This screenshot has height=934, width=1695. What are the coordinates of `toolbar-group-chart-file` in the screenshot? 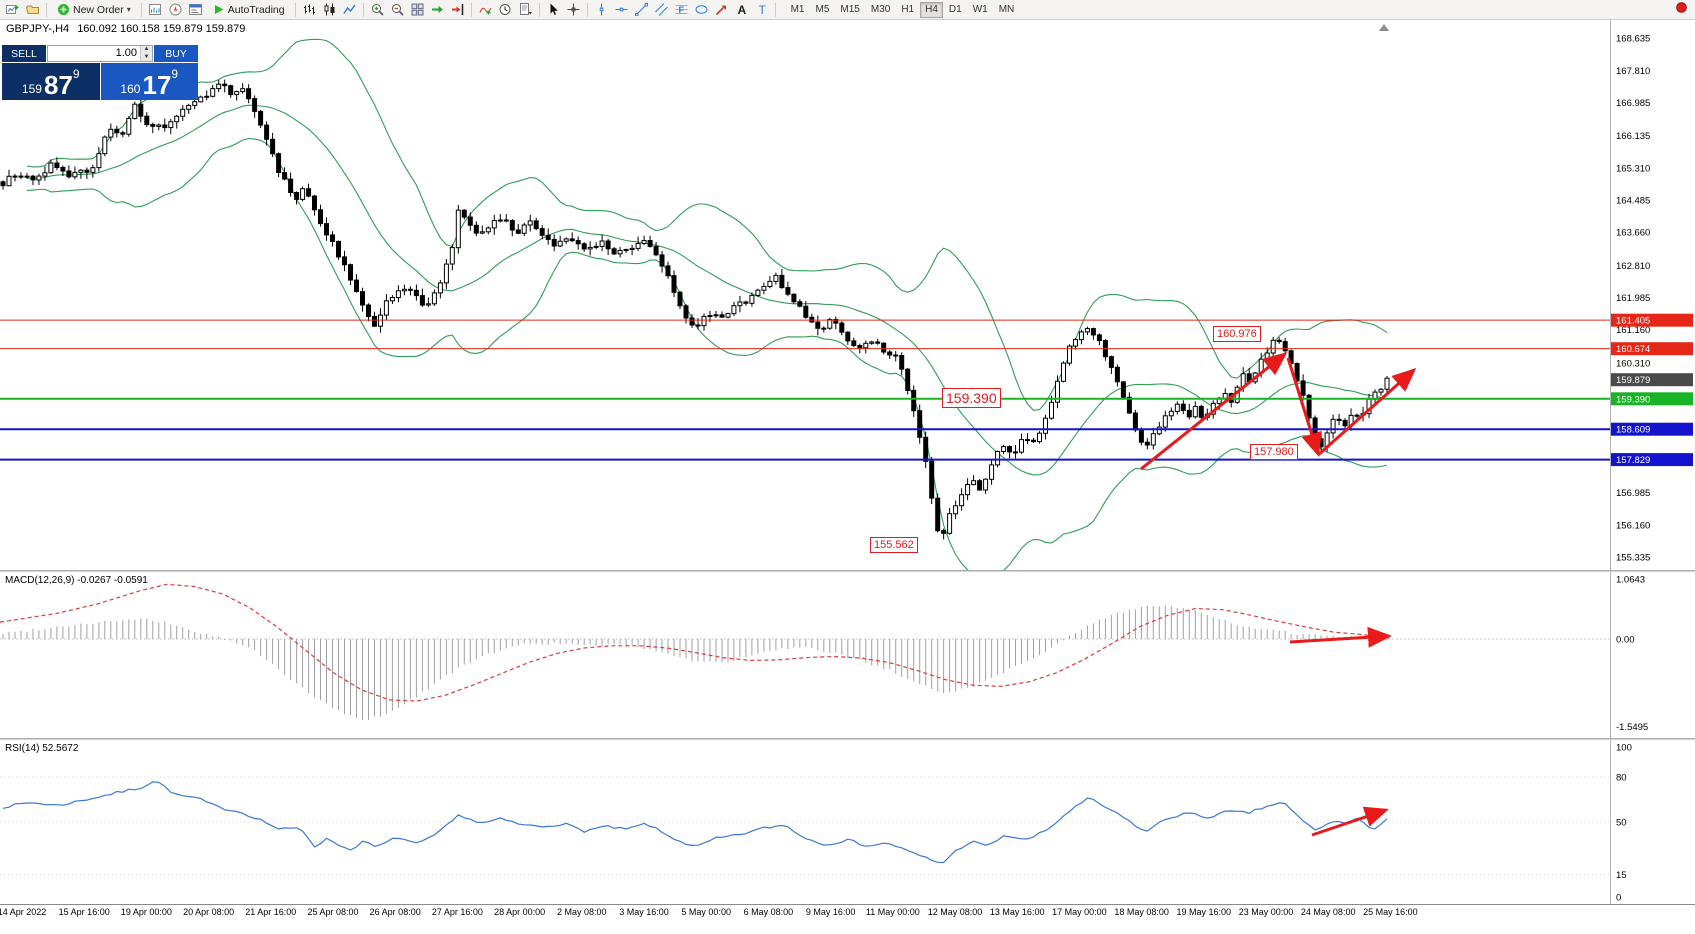 It's located at (22, 9).